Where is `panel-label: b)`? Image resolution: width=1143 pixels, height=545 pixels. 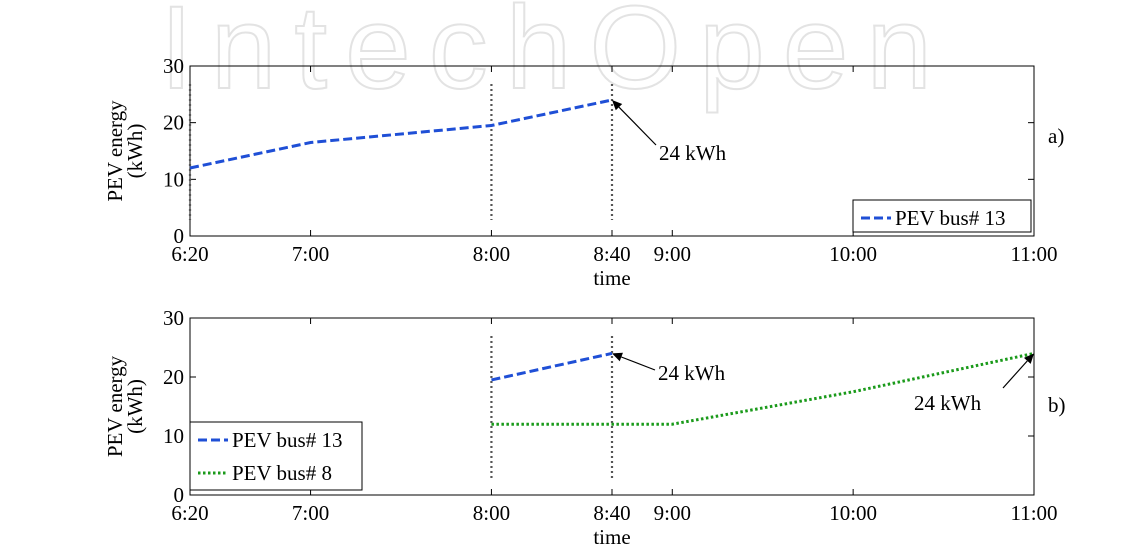 panel-label: b) is located at coordinates (1057, 405).